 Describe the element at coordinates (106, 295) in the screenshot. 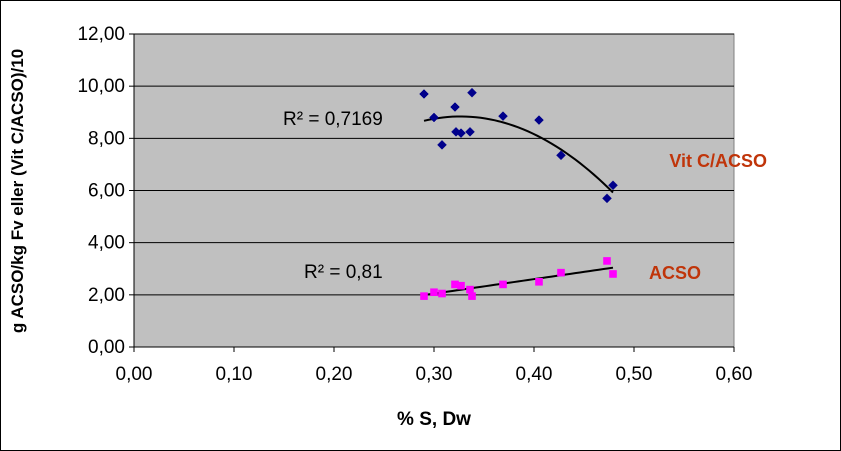

I see `y-tick-label: 2,00` at that location.